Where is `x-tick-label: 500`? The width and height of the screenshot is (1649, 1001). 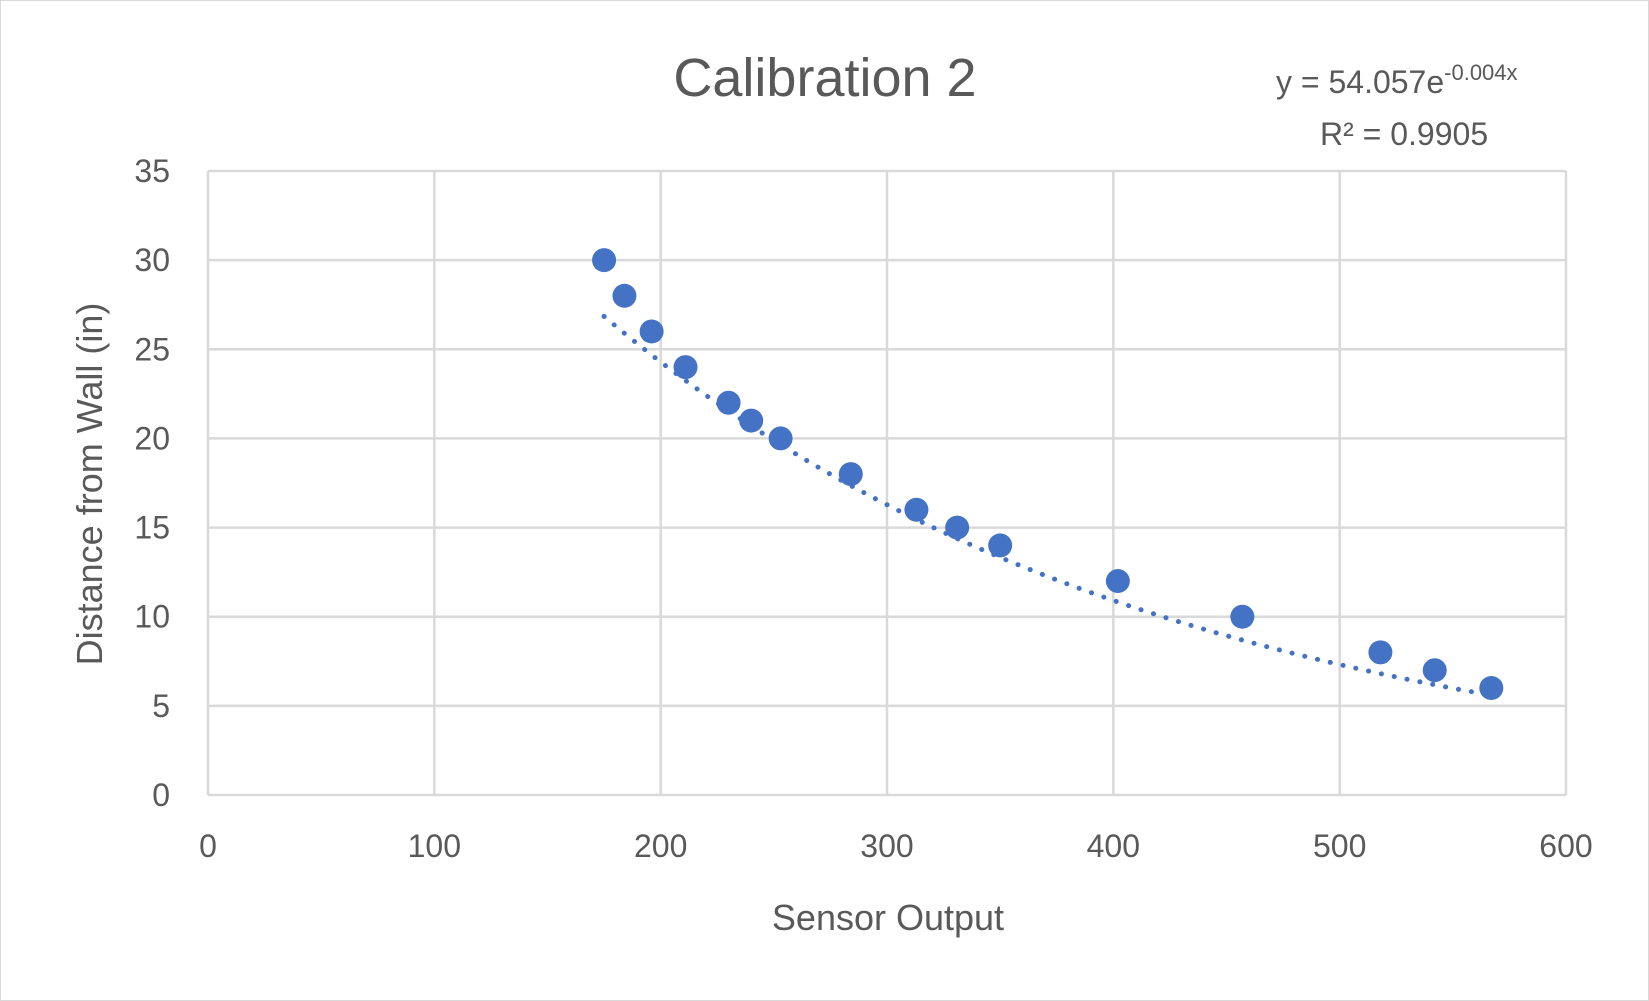
x-tick-label: 500 is located at coordinates (1339, 846).